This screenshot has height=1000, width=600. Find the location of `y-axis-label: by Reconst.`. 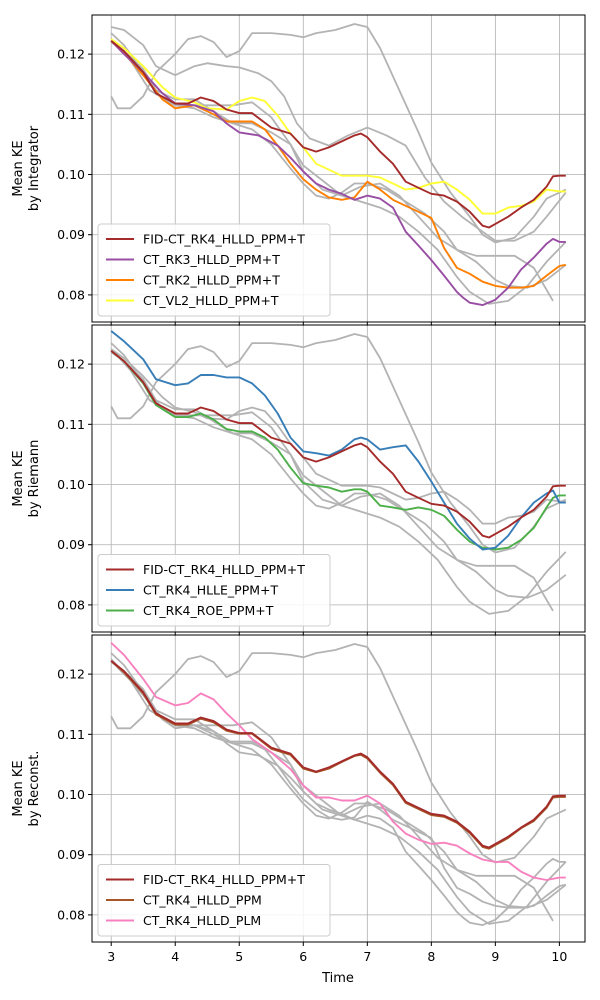

y-axis-label: by Reconst. is located at coordinates (34, 789).